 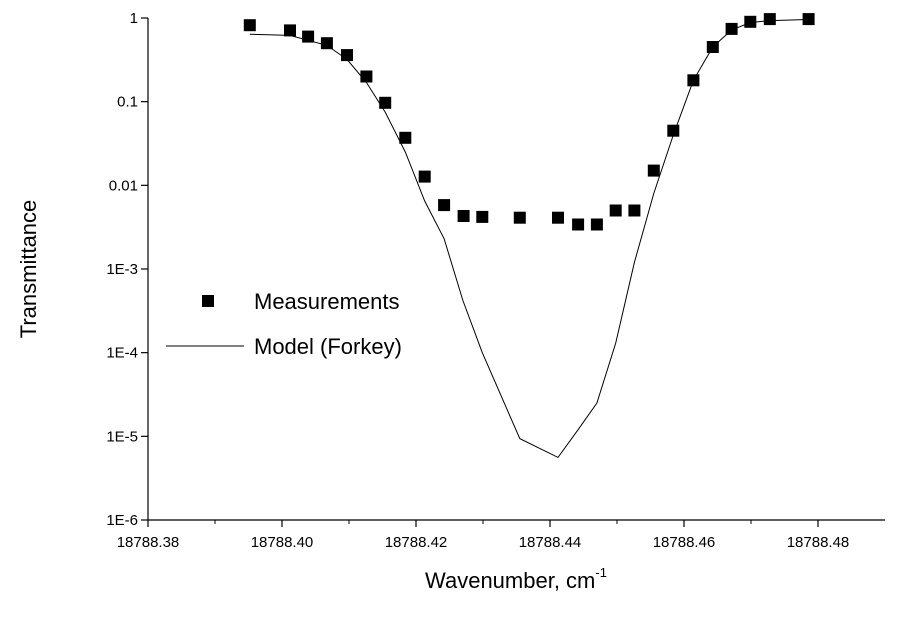 I want to click on x-tick-label: 18788.38, so click(x=148, y=542).